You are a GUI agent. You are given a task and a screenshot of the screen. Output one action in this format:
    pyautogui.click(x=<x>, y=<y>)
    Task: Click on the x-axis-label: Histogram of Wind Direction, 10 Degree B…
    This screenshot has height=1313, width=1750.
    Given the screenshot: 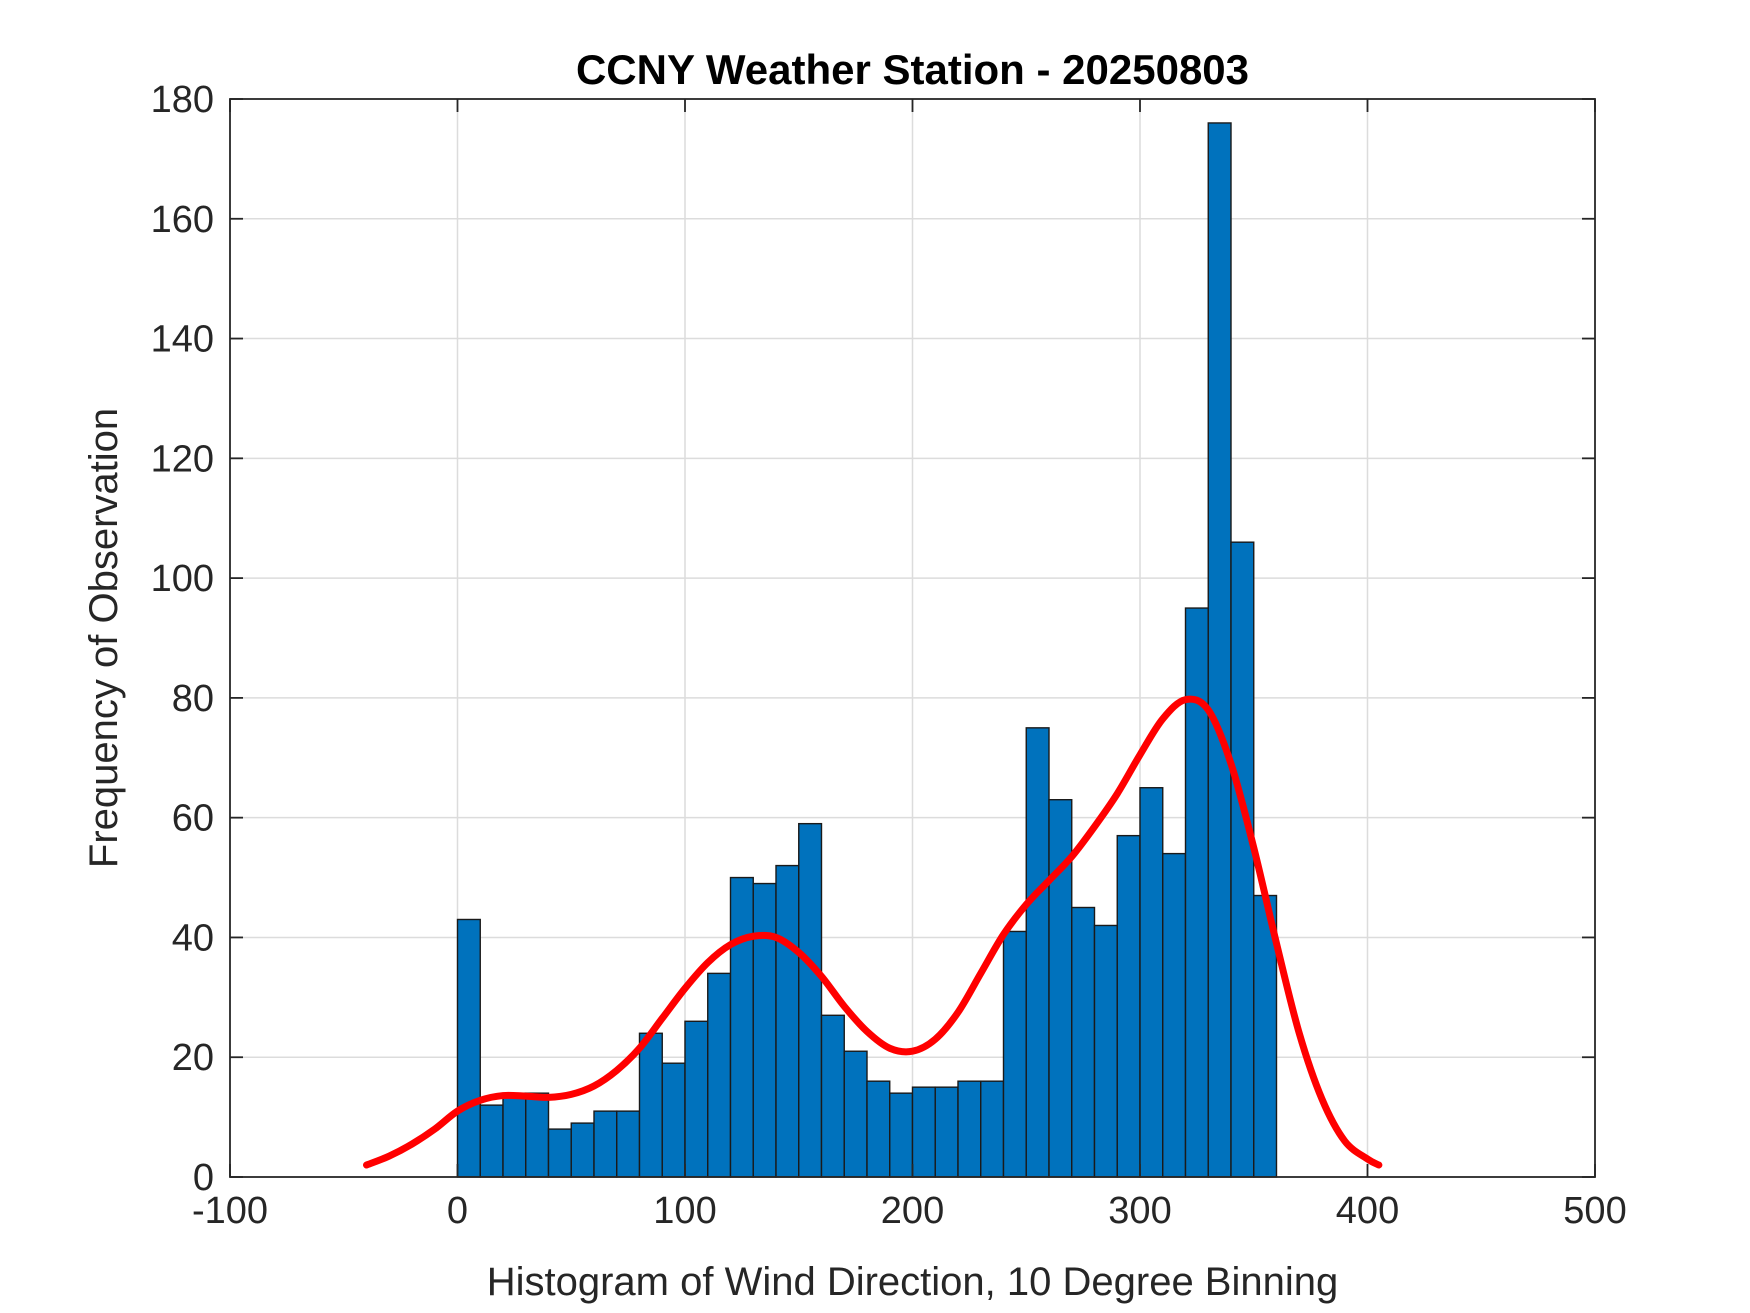 What is the action you would take?
    pyautogui.click(x=913, y=1282)
    